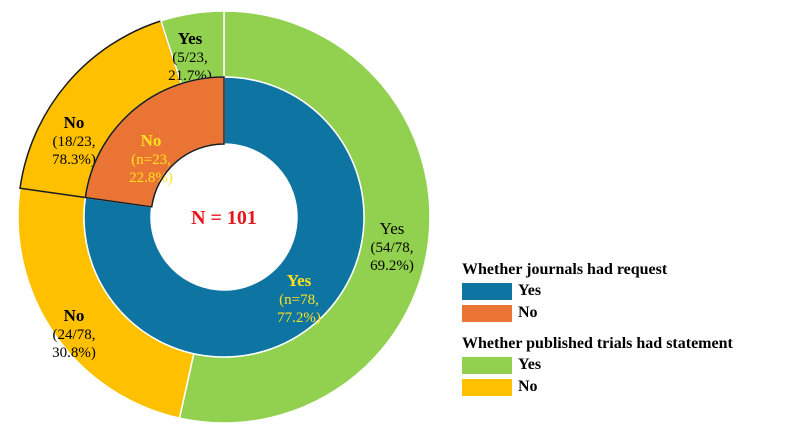 Image resolution: width=797 pixels, height=437 pixels. I want to click on legend-title-journal-request: Whether journals had request, so click(565, 269).